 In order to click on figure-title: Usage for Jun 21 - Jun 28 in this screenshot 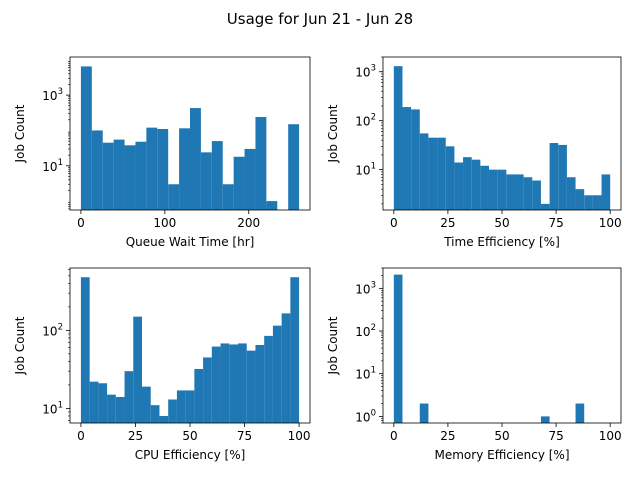, I will do `click(320, 19)`.